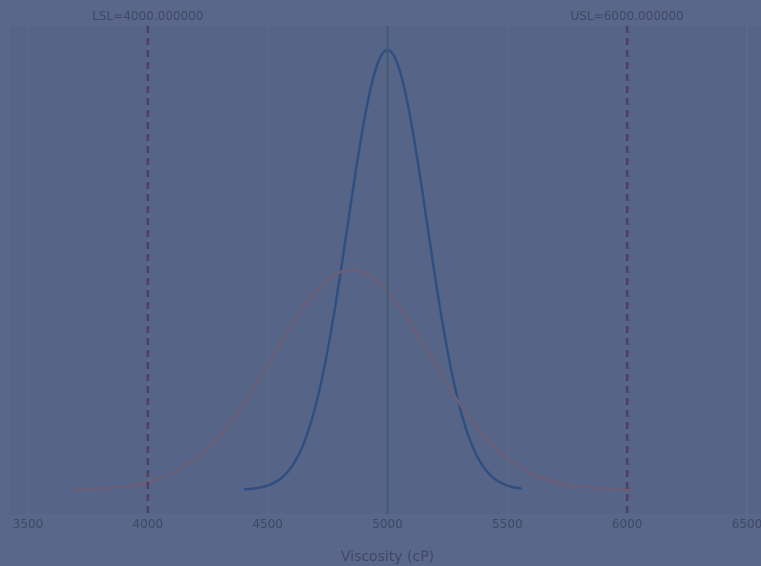  Describe the element at coordinates (267, 524) in the screenshot. I see `x-tick-label-4500: 4500` at that location.